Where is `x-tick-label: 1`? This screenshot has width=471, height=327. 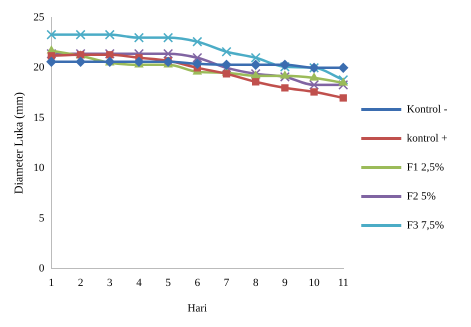
x-tick-label: 1 is located at coordinates (51, 283).